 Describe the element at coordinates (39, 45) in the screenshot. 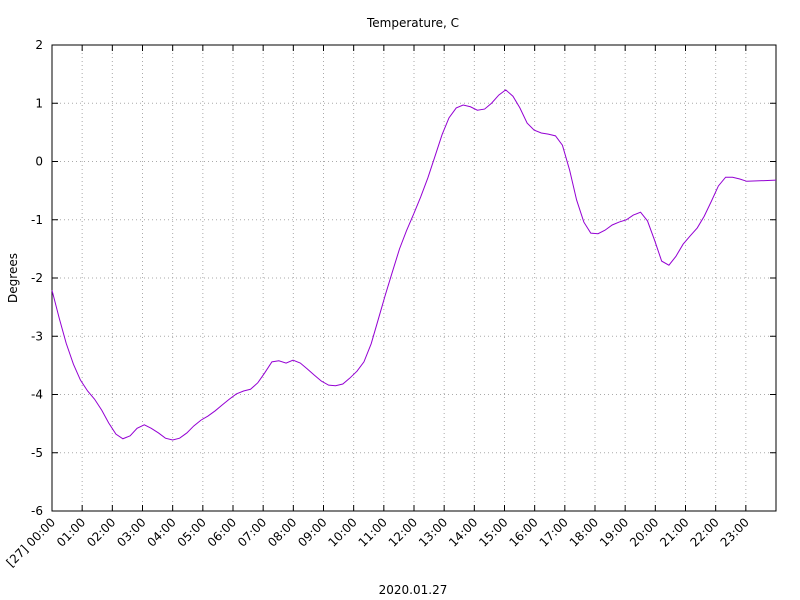

I see `y-tick-label: 2` at that location.